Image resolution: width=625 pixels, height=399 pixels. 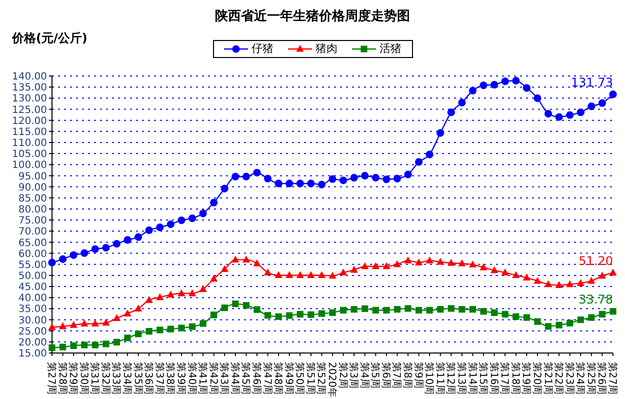 What do you see at coordinates (32, 243) in the screenshot?
I see `y-tick-label: 65.00` at bounding box center [32, 243].